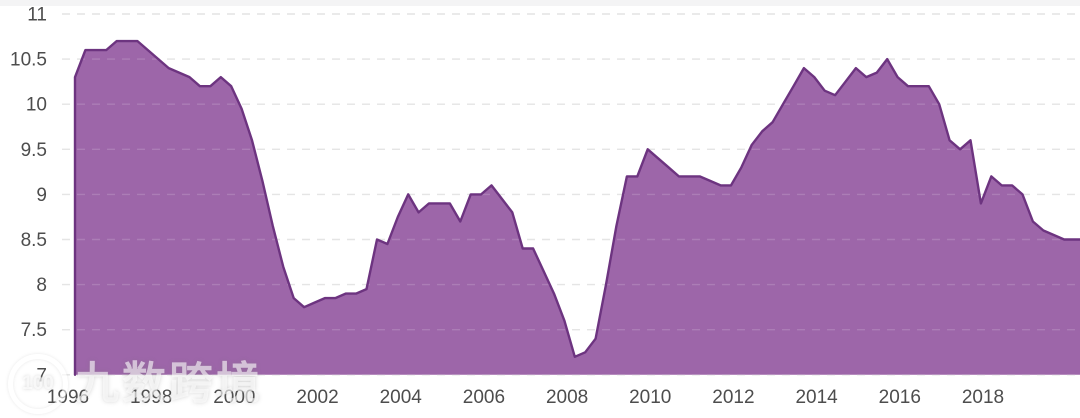 This screenshot has width=1080, height=418. What do you see at coordinates (401, 397) in the screenshot?
I see `x-axis-tick-label: 2004` at bounding box center [401, 397].